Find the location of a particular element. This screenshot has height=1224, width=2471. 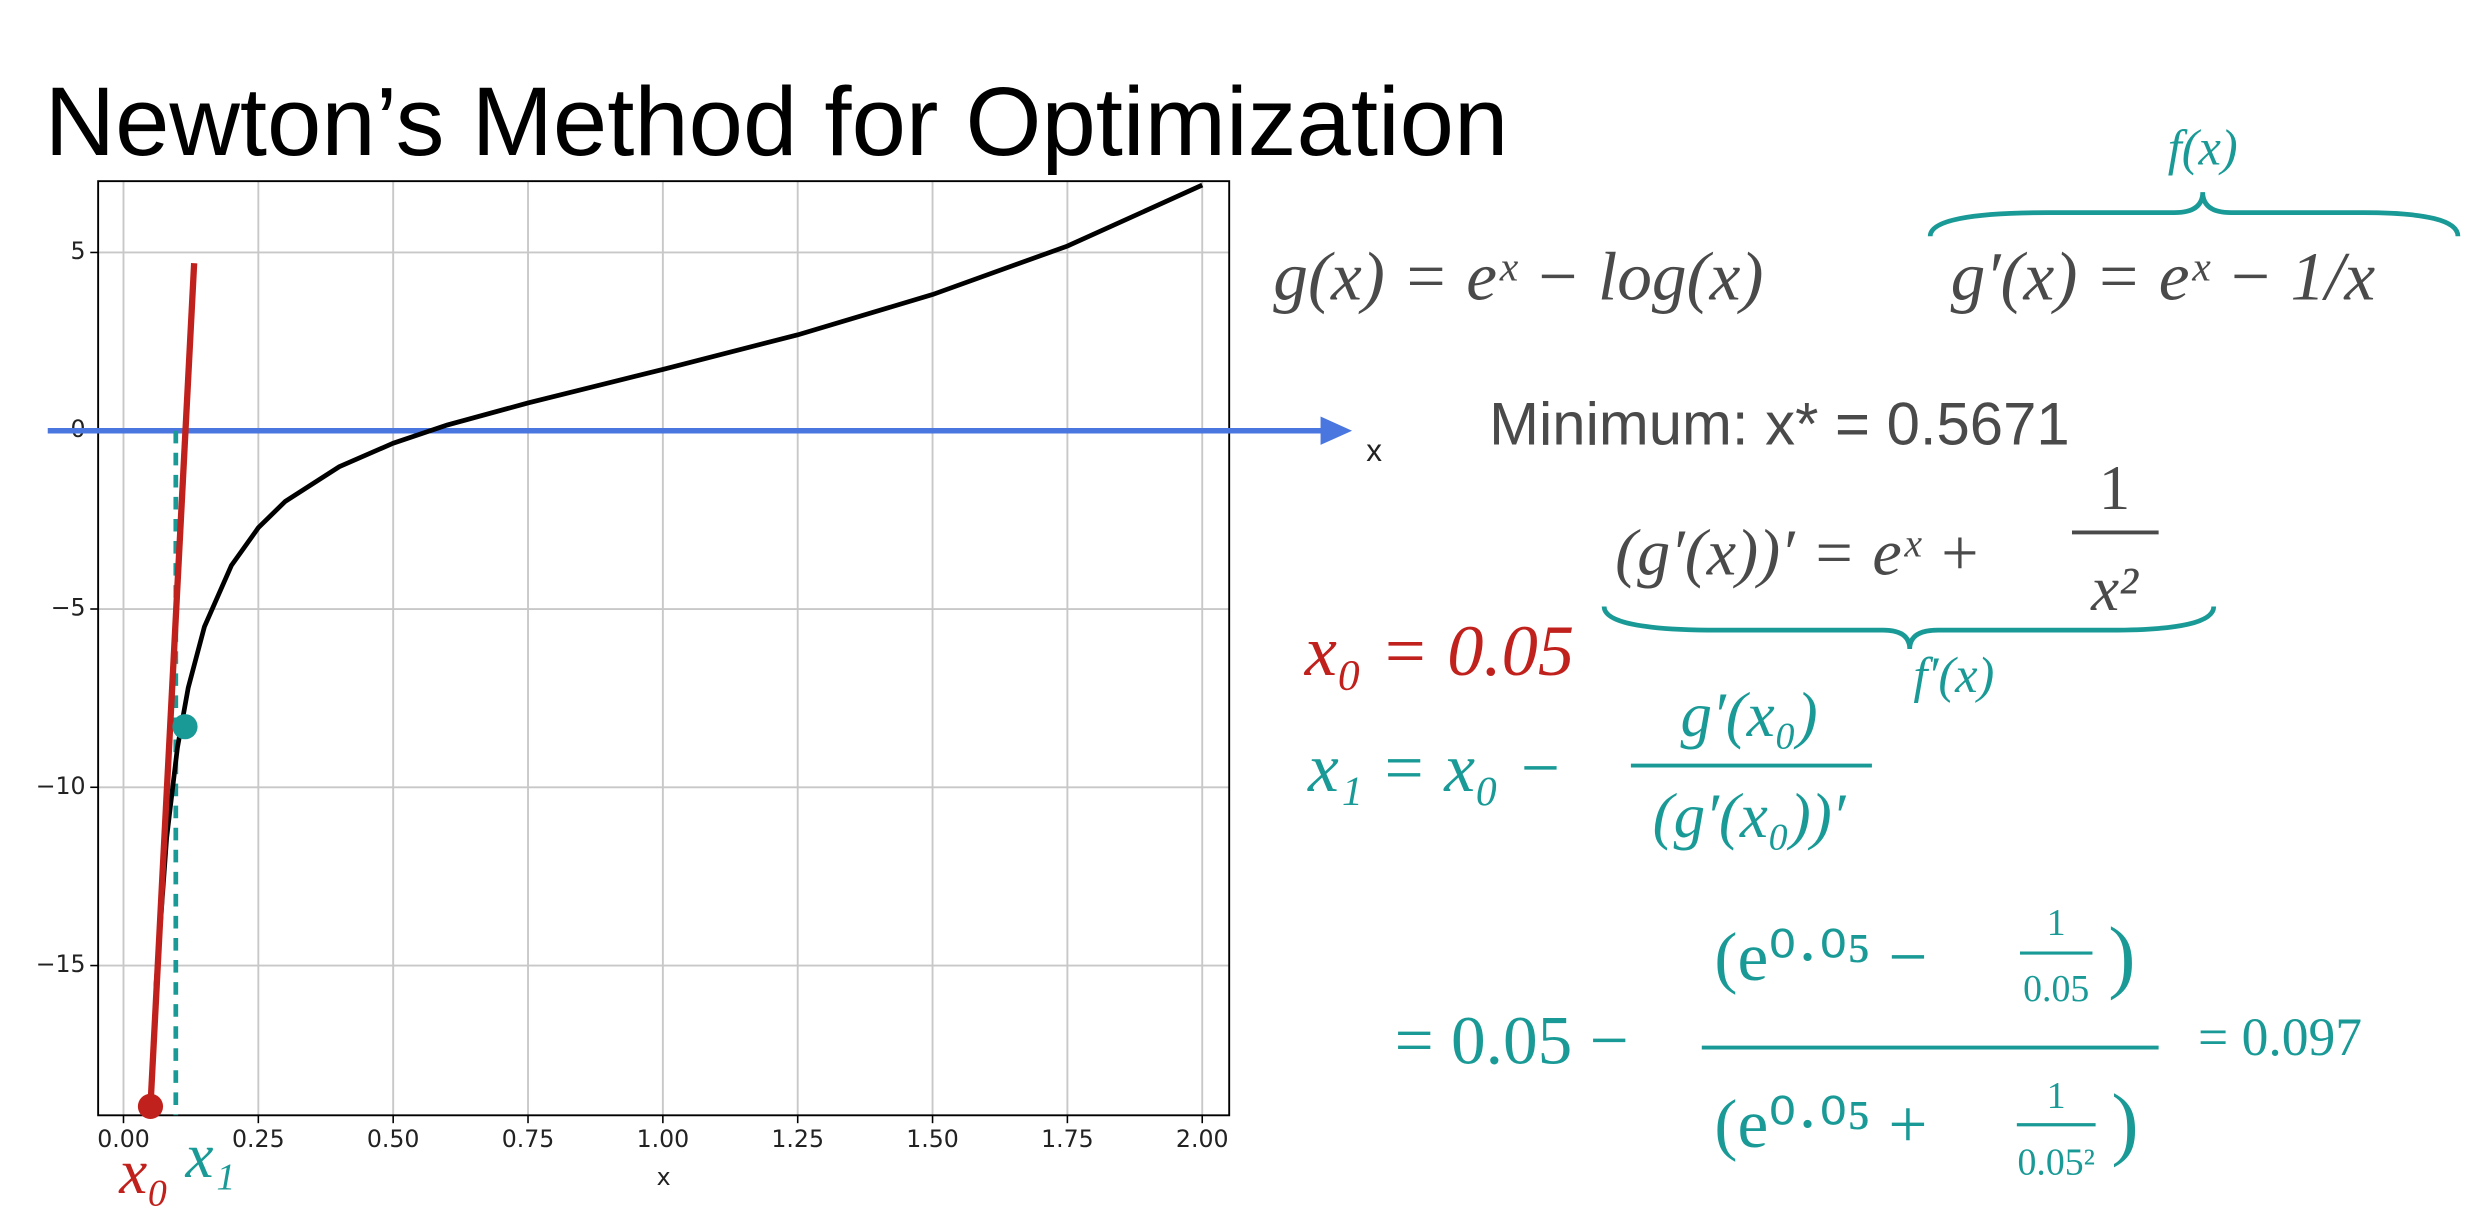

arrow-head is located at coordinates (1336, 430).